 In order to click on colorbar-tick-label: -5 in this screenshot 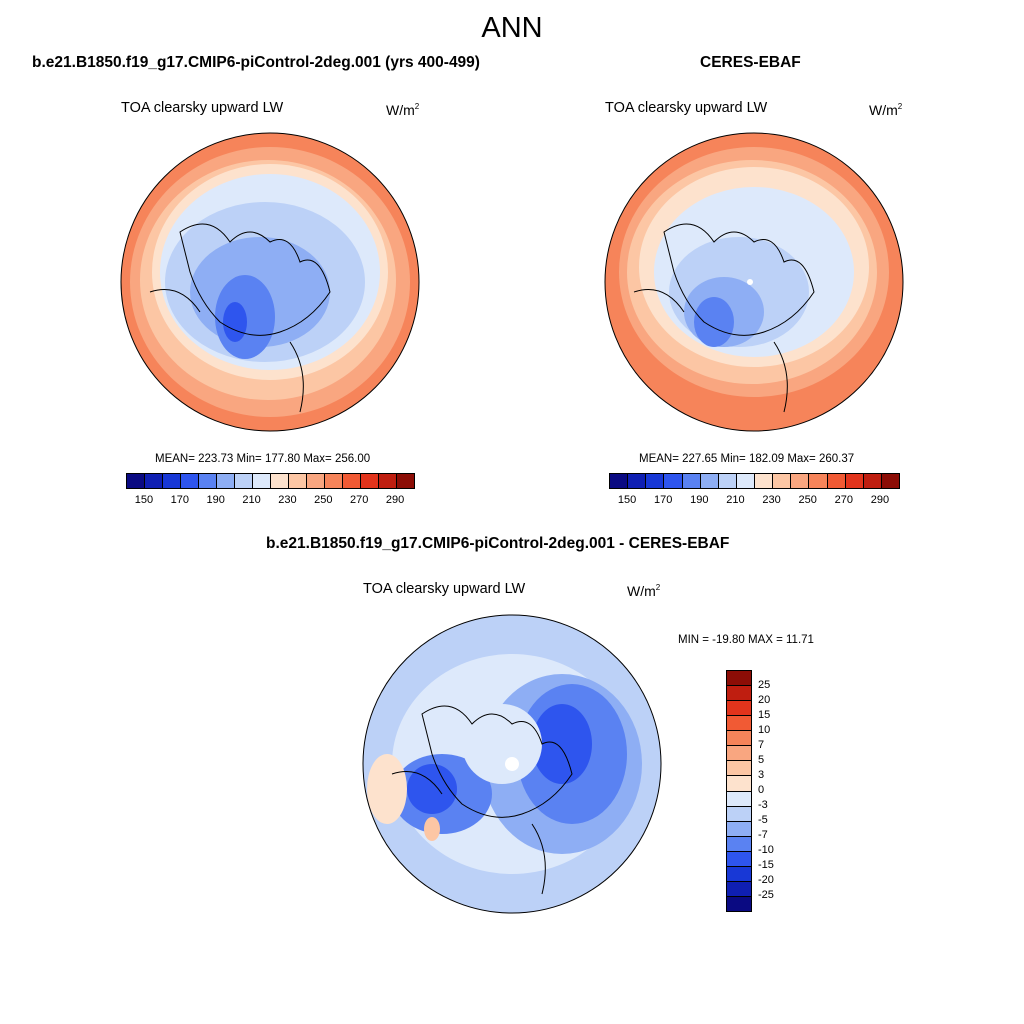, I will do `click(763, 820)`.